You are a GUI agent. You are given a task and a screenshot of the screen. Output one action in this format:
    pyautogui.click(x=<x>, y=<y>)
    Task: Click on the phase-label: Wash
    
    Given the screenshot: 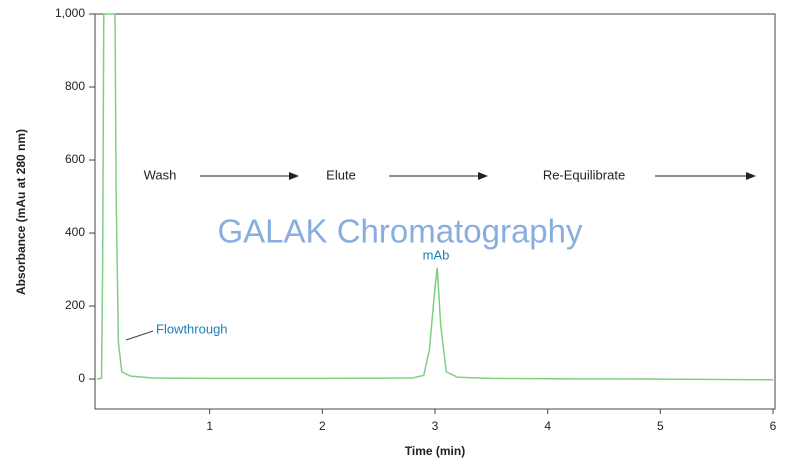 What is the action you would take?
    pyautogui.click(x=160, y=174)
    